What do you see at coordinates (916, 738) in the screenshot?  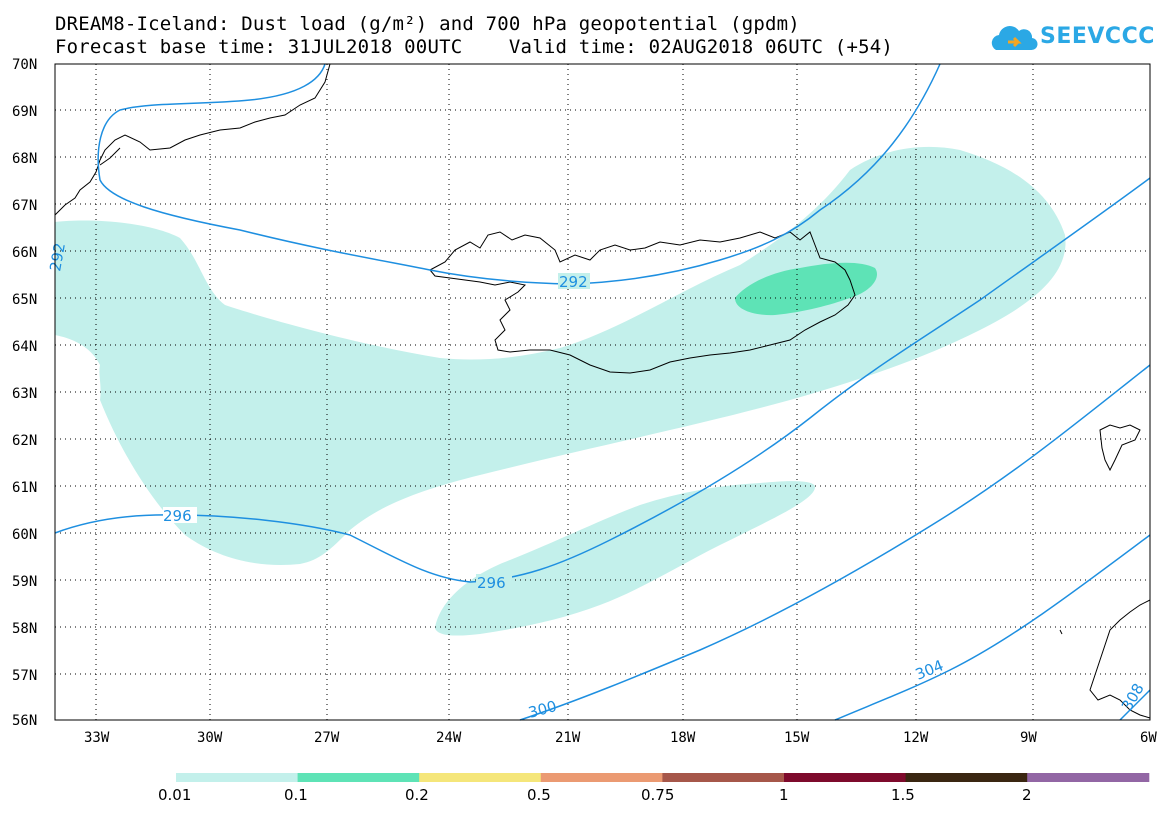 I see `lon-label: 12W` at bounding box center [916, 738].